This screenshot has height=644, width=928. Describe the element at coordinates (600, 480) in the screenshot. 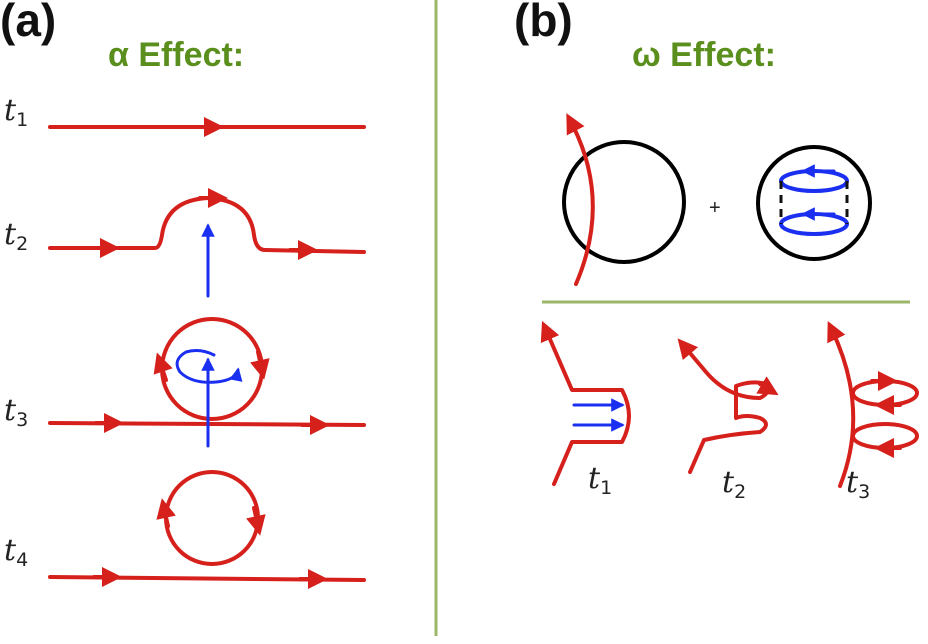

I see `panel-b-time-label-1: t1` at that location.